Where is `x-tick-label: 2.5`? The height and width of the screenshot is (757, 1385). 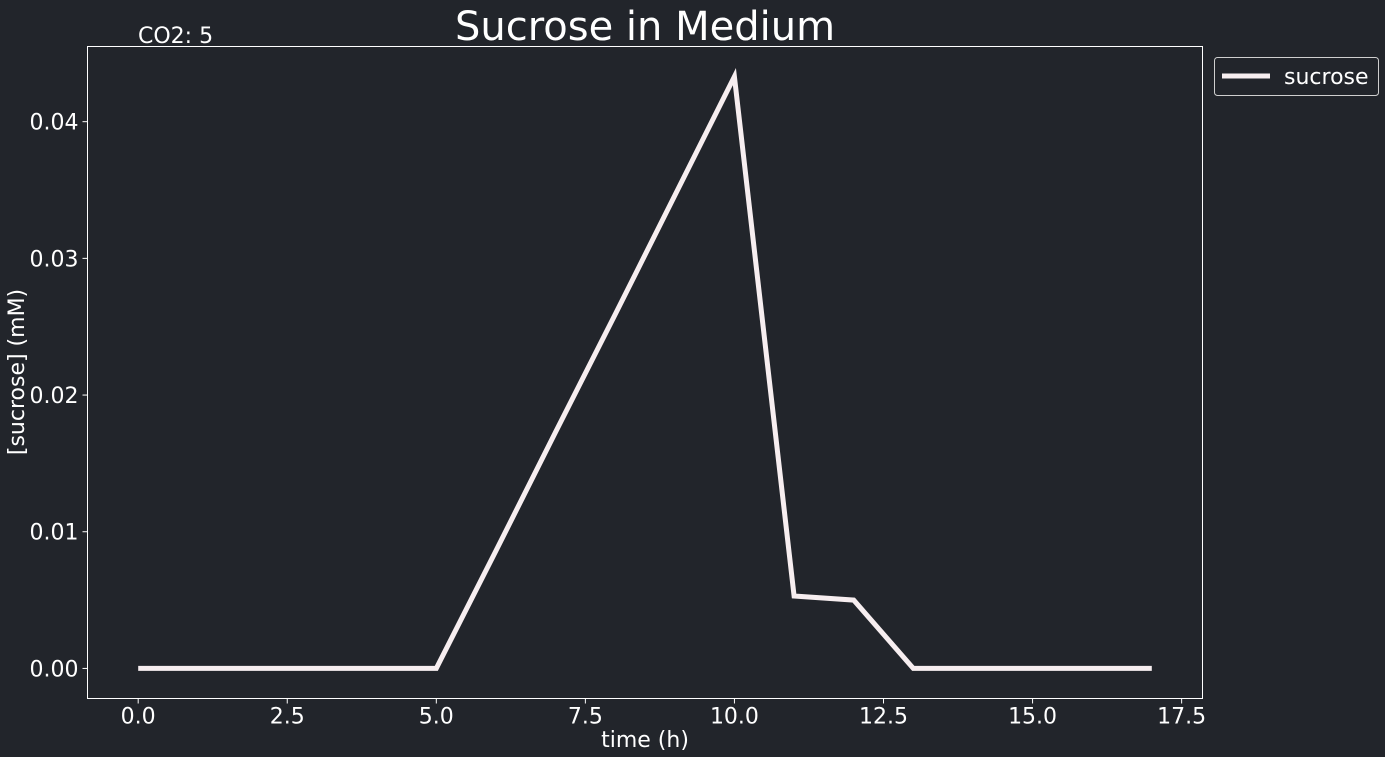 x-tick-label: 2.5 is located at coordinates (287, 717).